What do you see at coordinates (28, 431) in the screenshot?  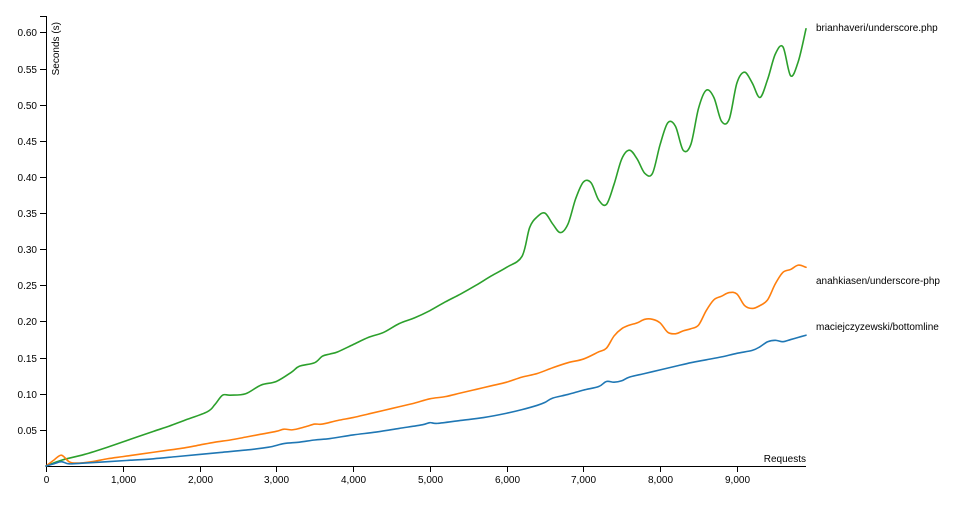 I see `y-tick-label: 0.05` at bounding box center [28, 431].